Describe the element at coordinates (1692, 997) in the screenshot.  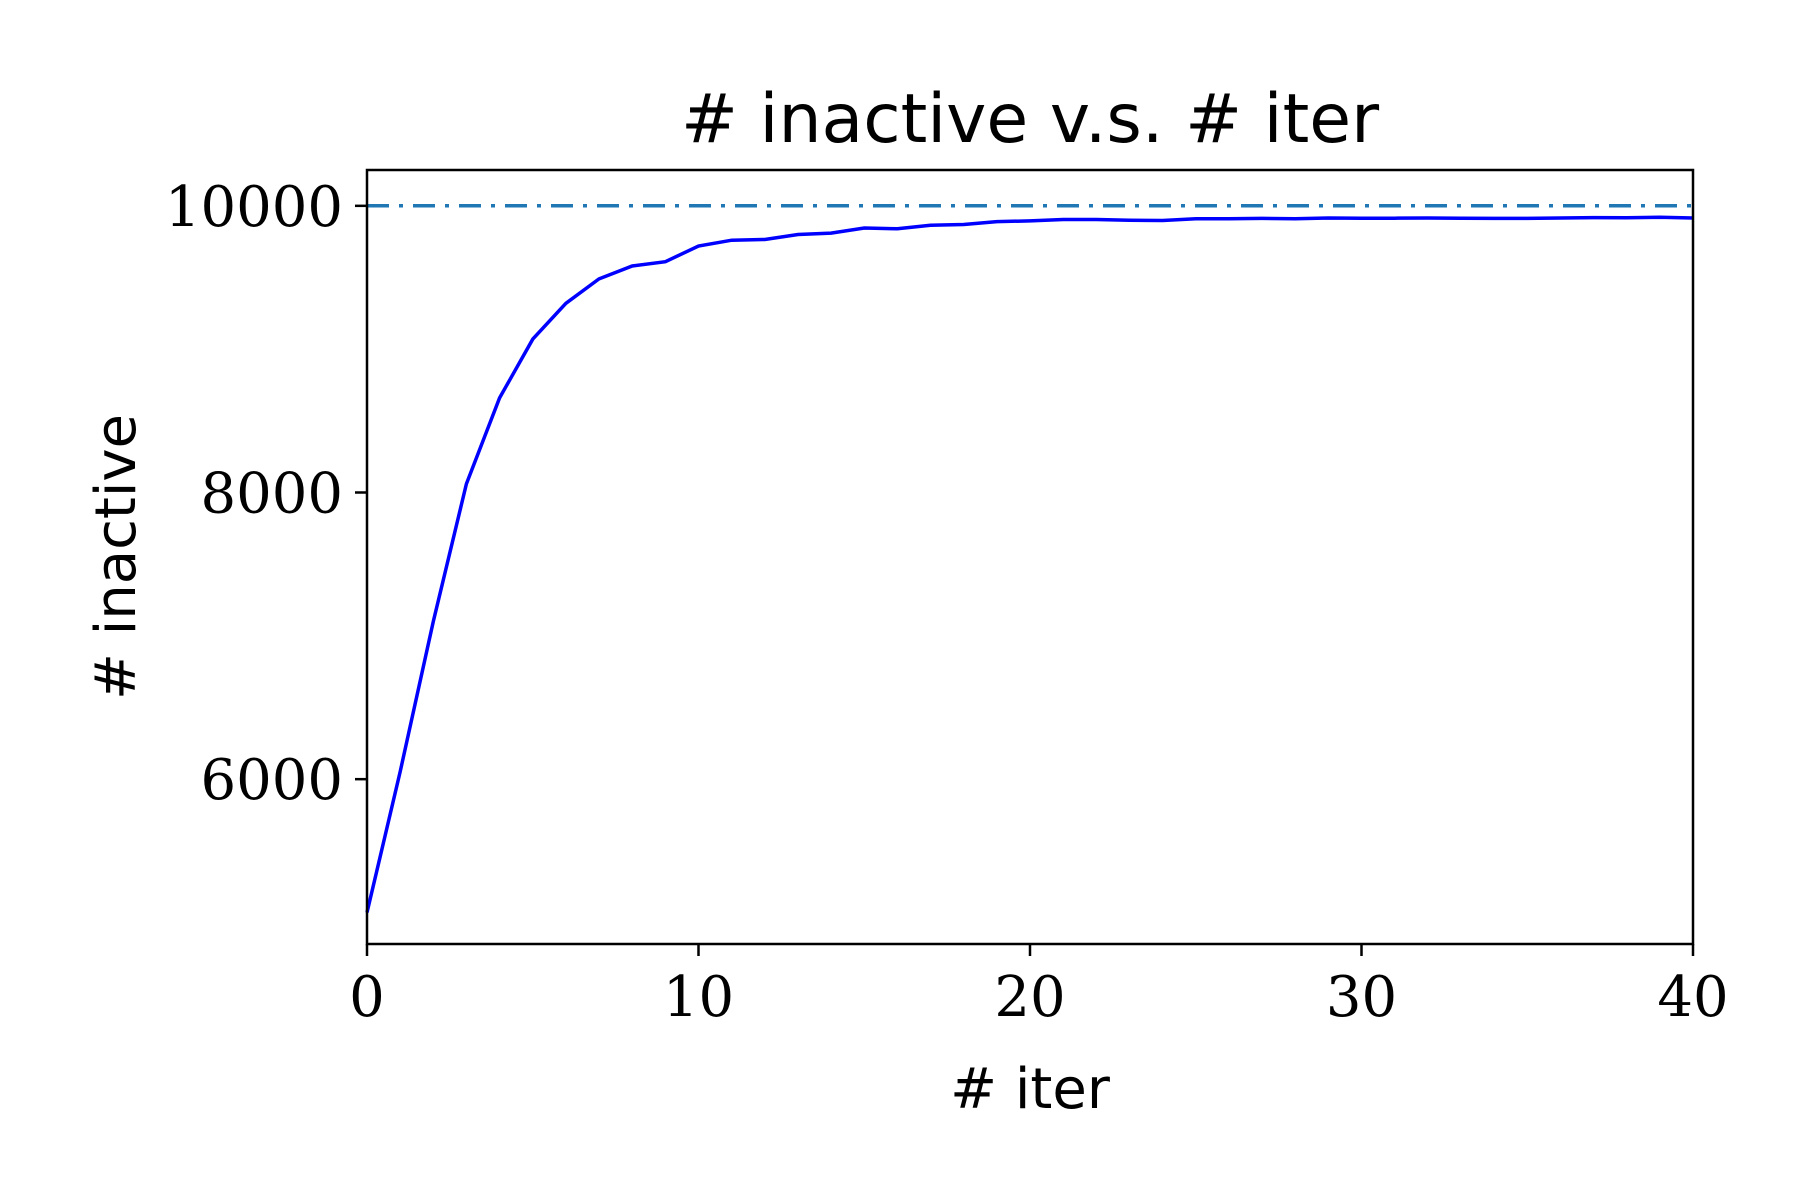
I see `x-tick-label: 40` at that location.